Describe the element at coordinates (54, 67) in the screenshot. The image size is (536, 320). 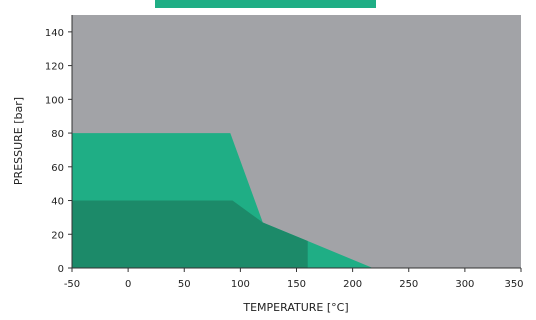
I see `y-tick-label: 120` at that location.